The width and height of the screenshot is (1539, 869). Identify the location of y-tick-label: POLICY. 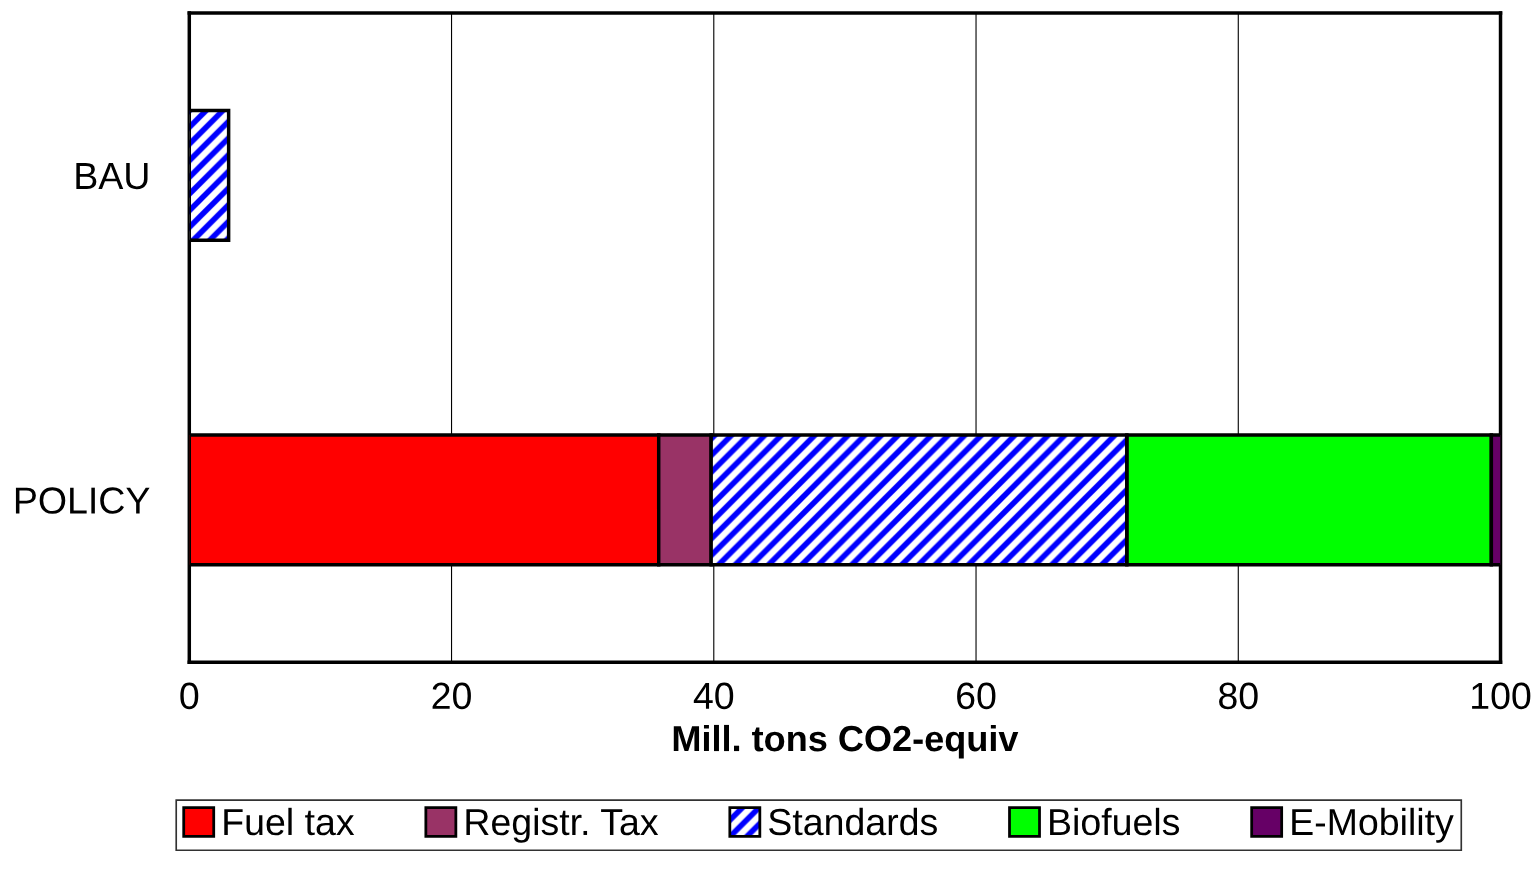
(82, 500).